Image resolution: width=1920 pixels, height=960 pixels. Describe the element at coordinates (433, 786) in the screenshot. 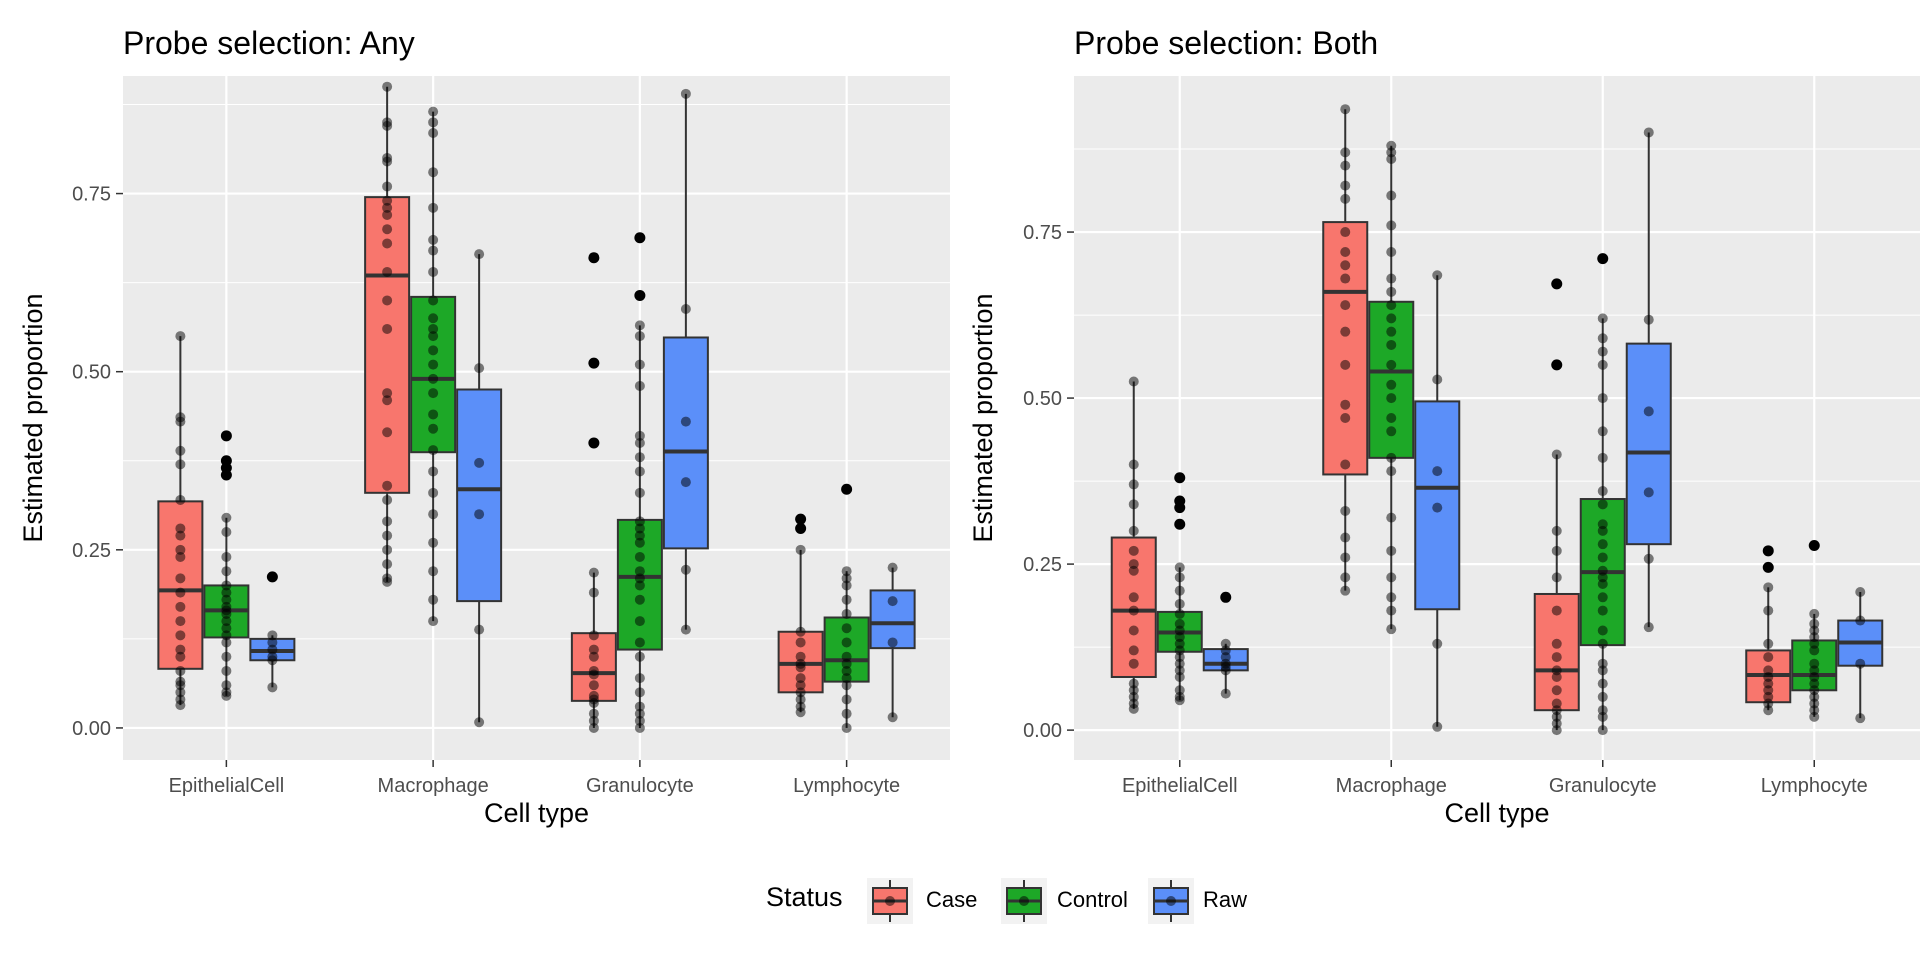

I see `x-tick-label: Macrophage` at that location.